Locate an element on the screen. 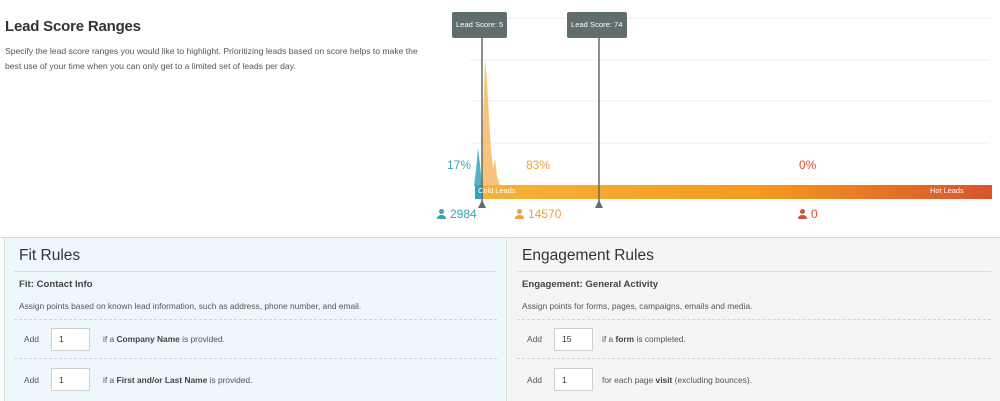 This screenshot has width=1000, height=401. marker-label-74: Lead Score: 74 is located at coordinates (597, 25).